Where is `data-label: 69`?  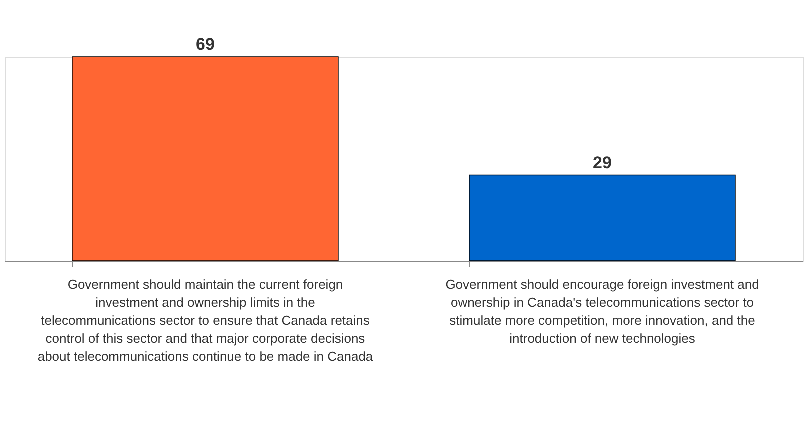 data-label: 69 is located at coordinates (205, 44).